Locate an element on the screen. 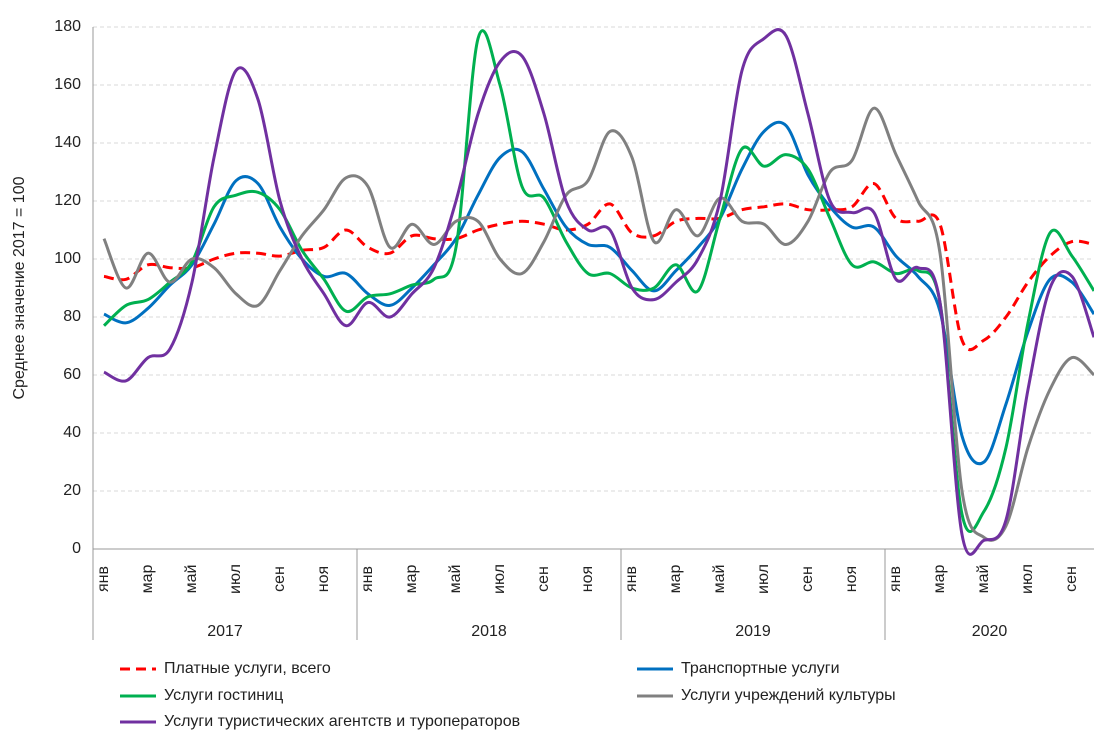  y-tick-label: 40 is located at coordinates (72, 432).